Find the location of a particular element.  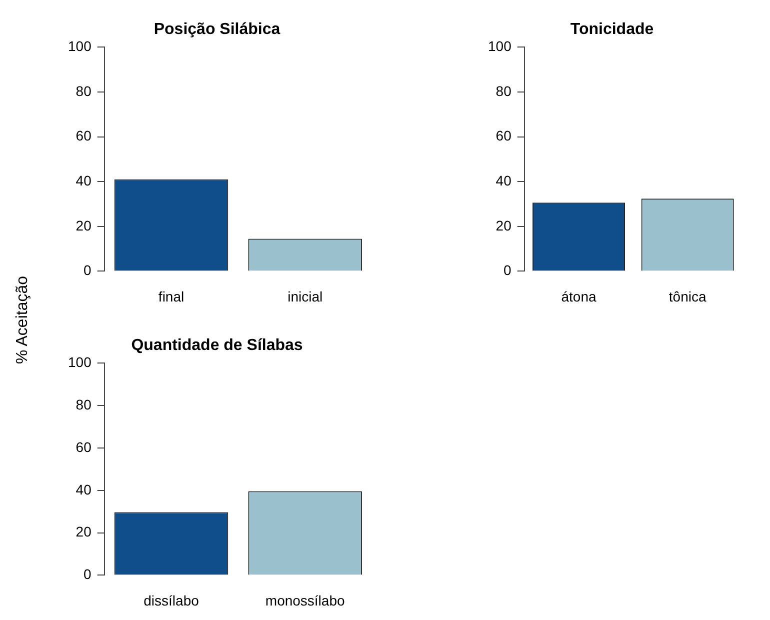

chart-title: Quantidade de Sílabas is located at coordinates (217, 345).